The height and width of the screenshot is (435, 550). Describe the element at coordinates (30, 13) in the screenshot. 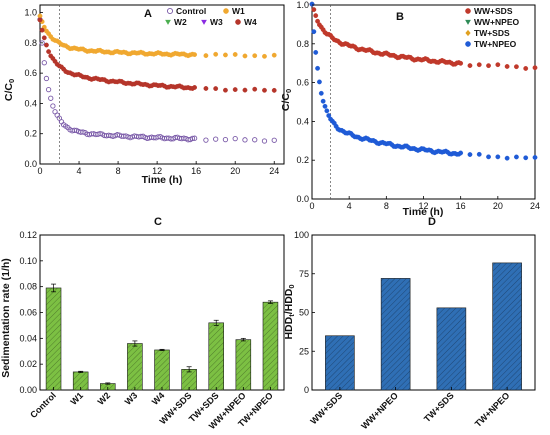

I see `y-tick-label: 1.0` at that location.